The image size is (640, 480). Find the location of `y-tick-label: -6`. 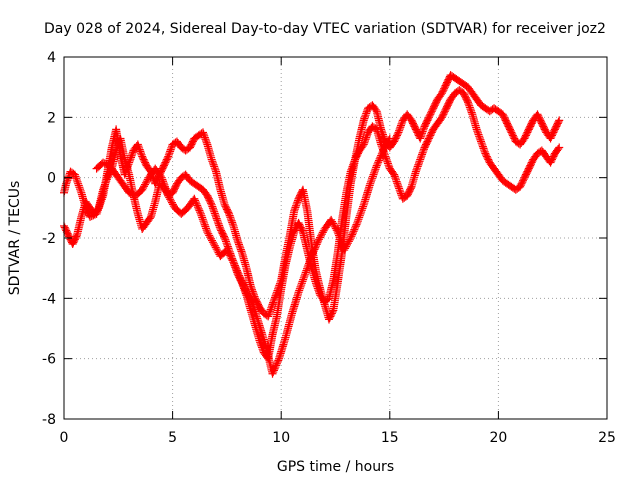

y-tick-label: -6 is located at coordinates (49, 360).